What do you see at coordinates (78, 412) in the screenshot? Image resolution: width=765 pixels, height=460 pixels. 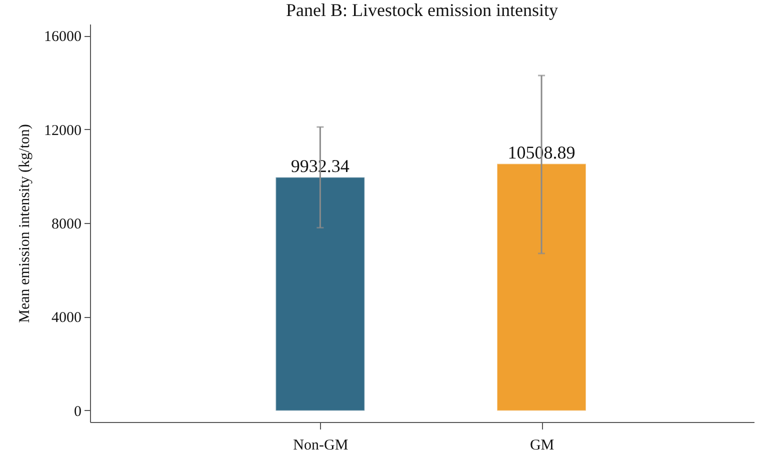 I see `y-tick-label: 0` at bounding box center [78, 412].